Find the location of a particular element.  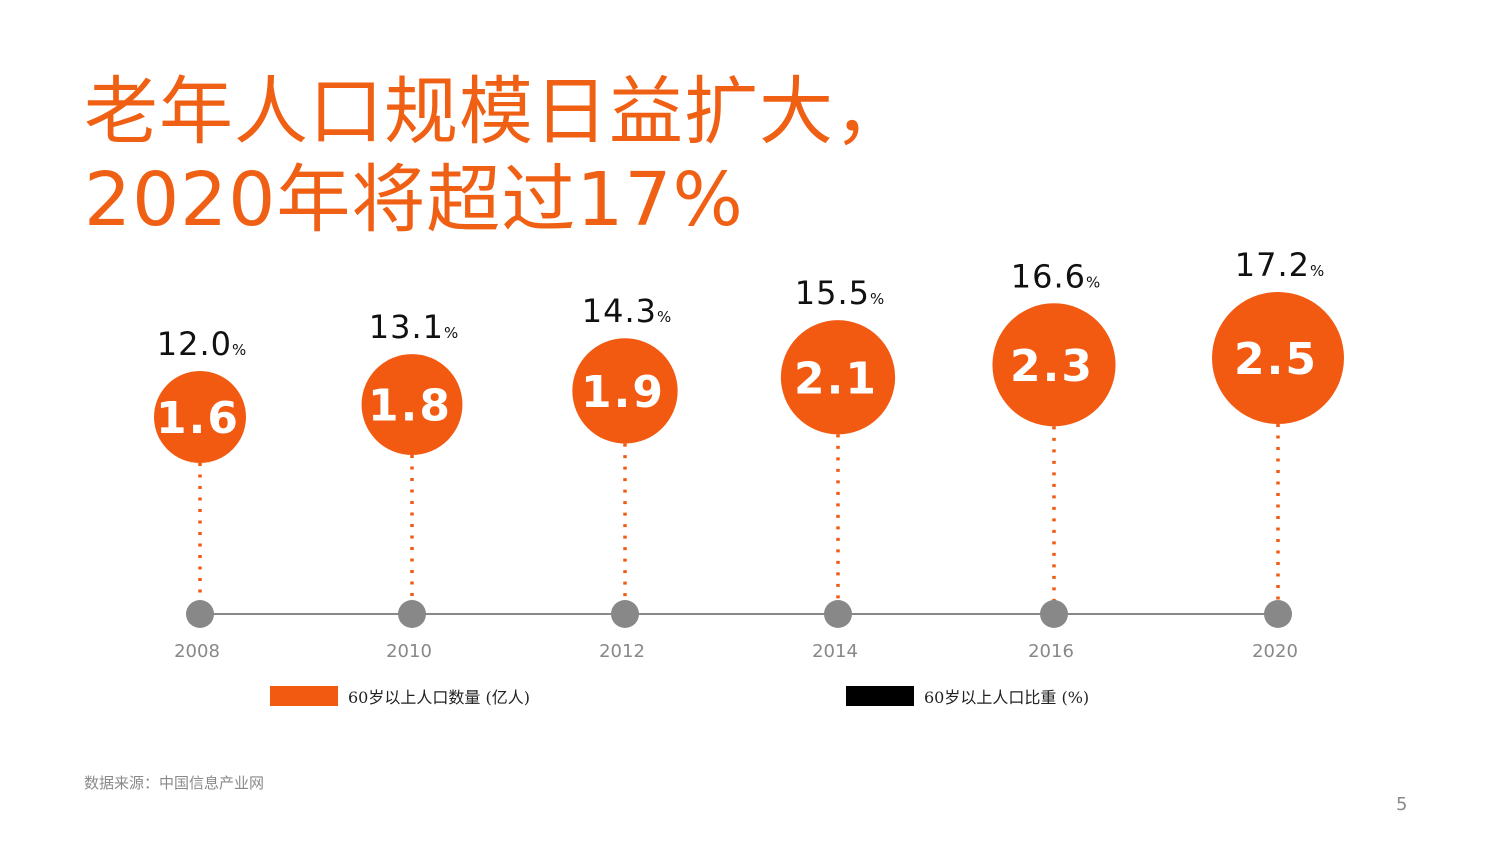

bubble-value-2012: 1.9 is located at coordinates (623, 392).